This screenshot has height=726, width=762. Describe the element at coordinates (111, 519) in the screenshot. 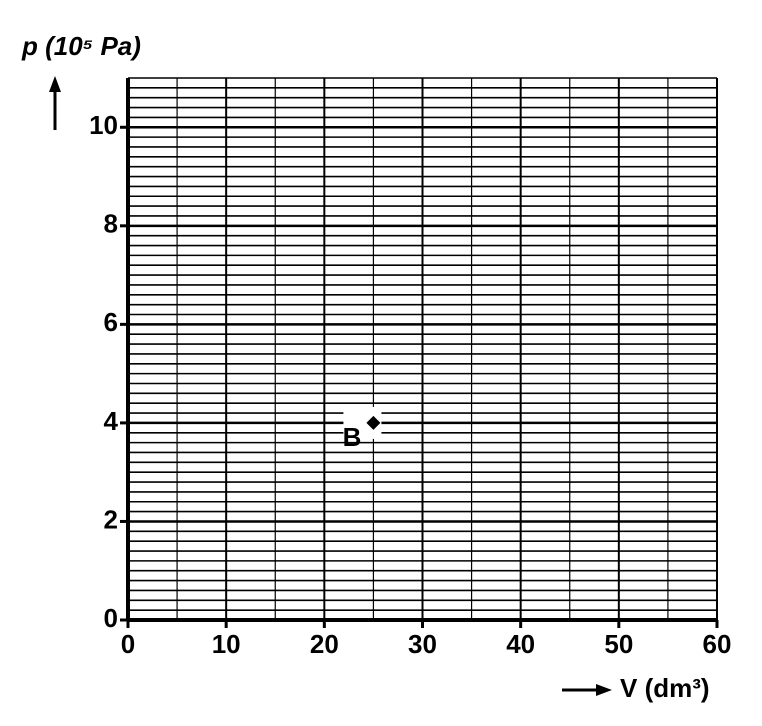

I see `y-tick-label: 2` at that location.